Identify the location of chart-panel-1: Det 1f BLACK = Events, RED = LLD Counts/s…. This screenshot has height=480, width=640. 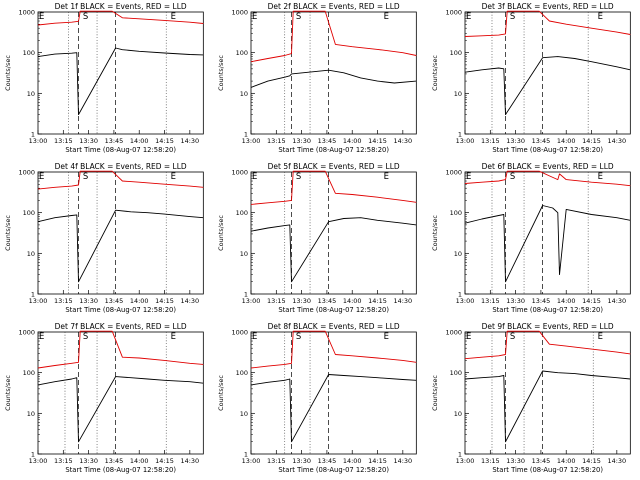
(104, 78).